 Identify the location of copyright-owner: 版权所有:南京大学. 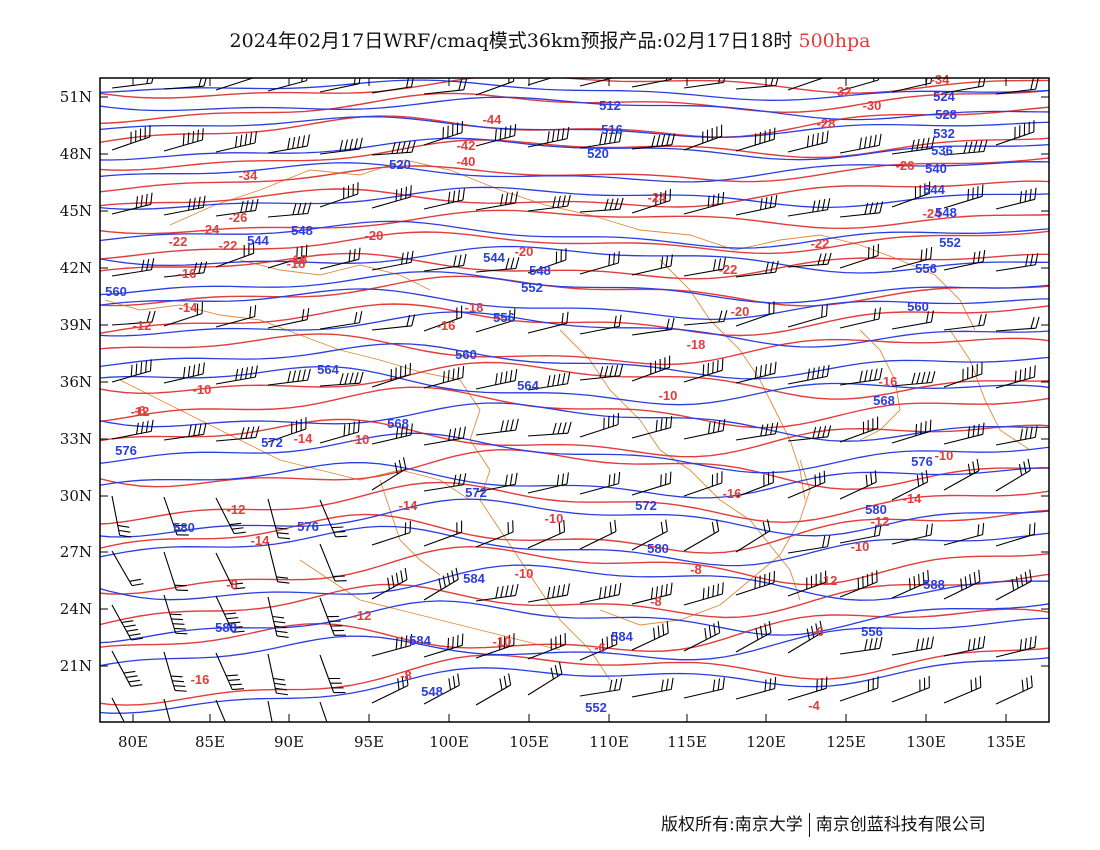
(732, 825).